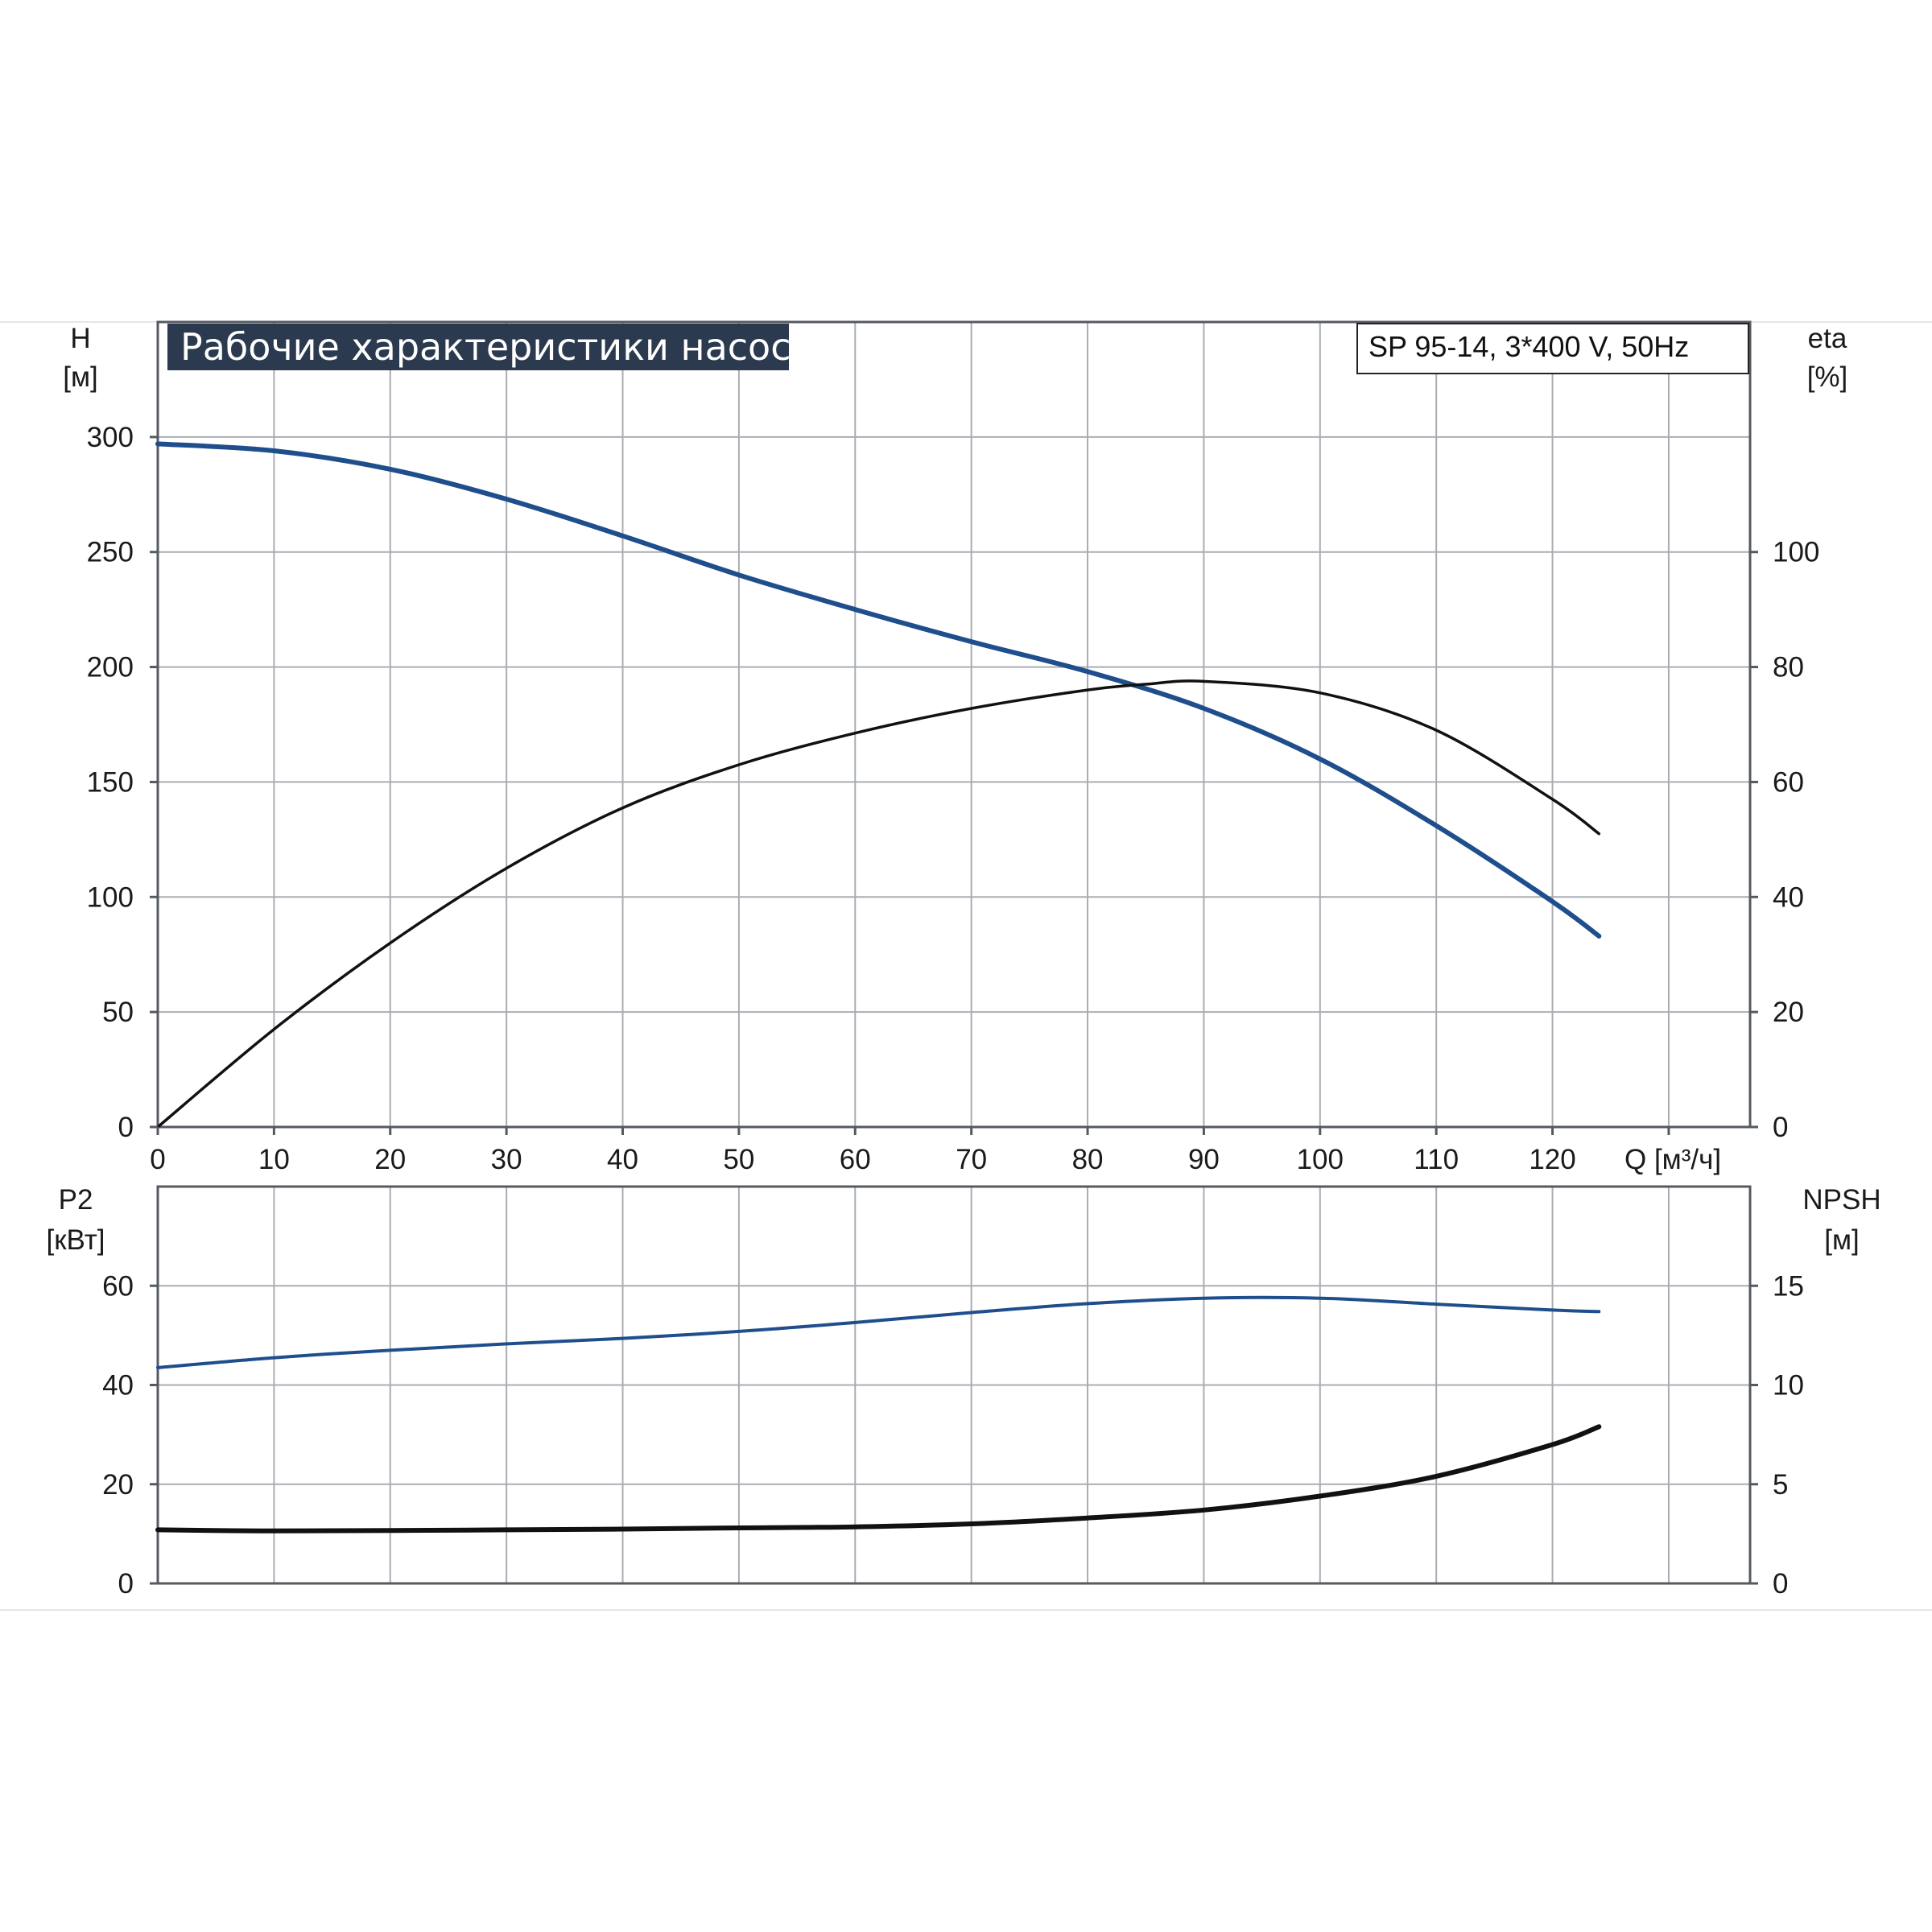 The height and width of the screenshot is (1932, 1932). What do you see at coordinates (1777, 1435) in the screenshot?
I see `npsh-axis-ticks: 0 5 10 15` at bounding box center [1777, 1435].